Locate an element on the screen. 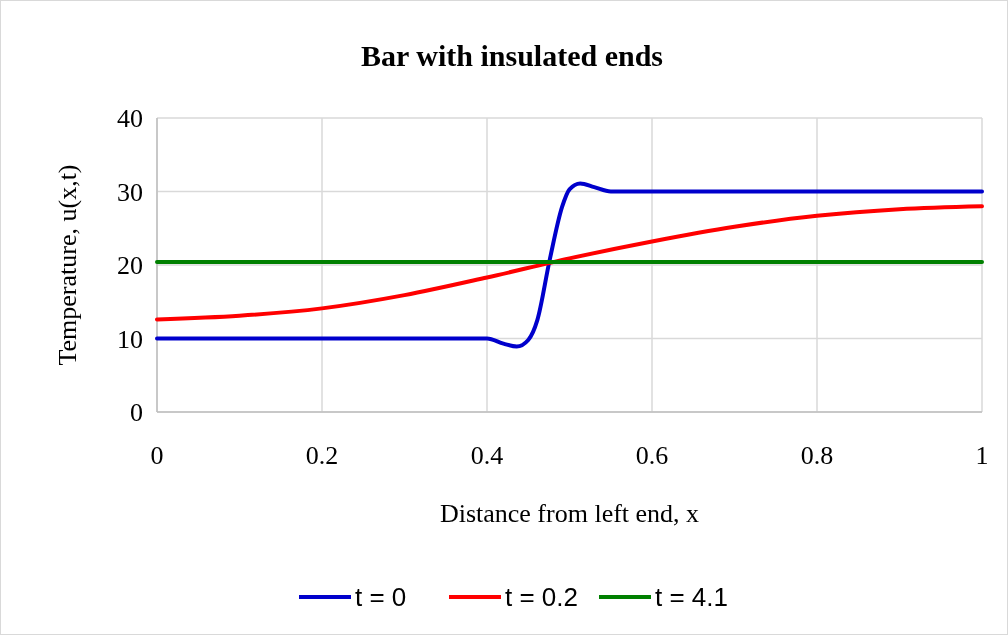 This screenshot has height=635, width=1008. legend-label: t = 4.1 is located at coordinates (691, 597).